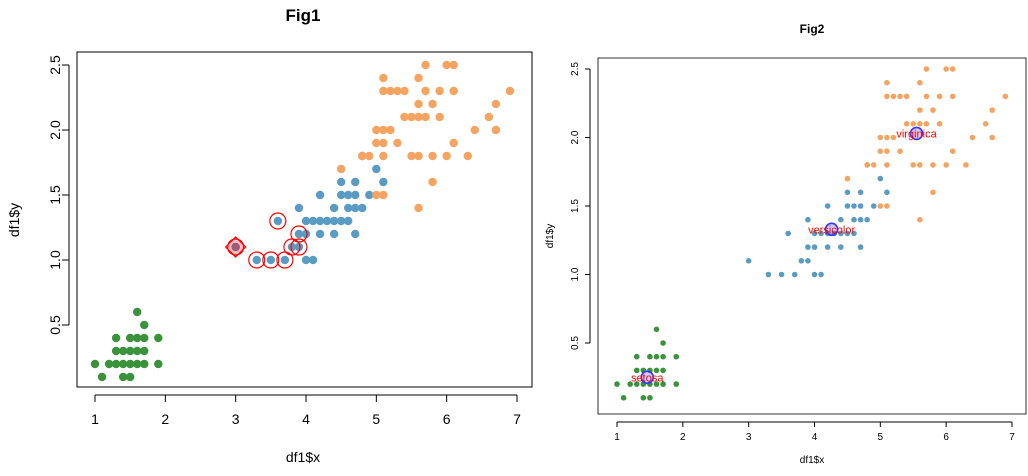 The height and width of the screenshot is (476, 1028). Describe the element at coordinates (812, 29) in the screenshot. I see `fig2-title: Fig2` at that location.